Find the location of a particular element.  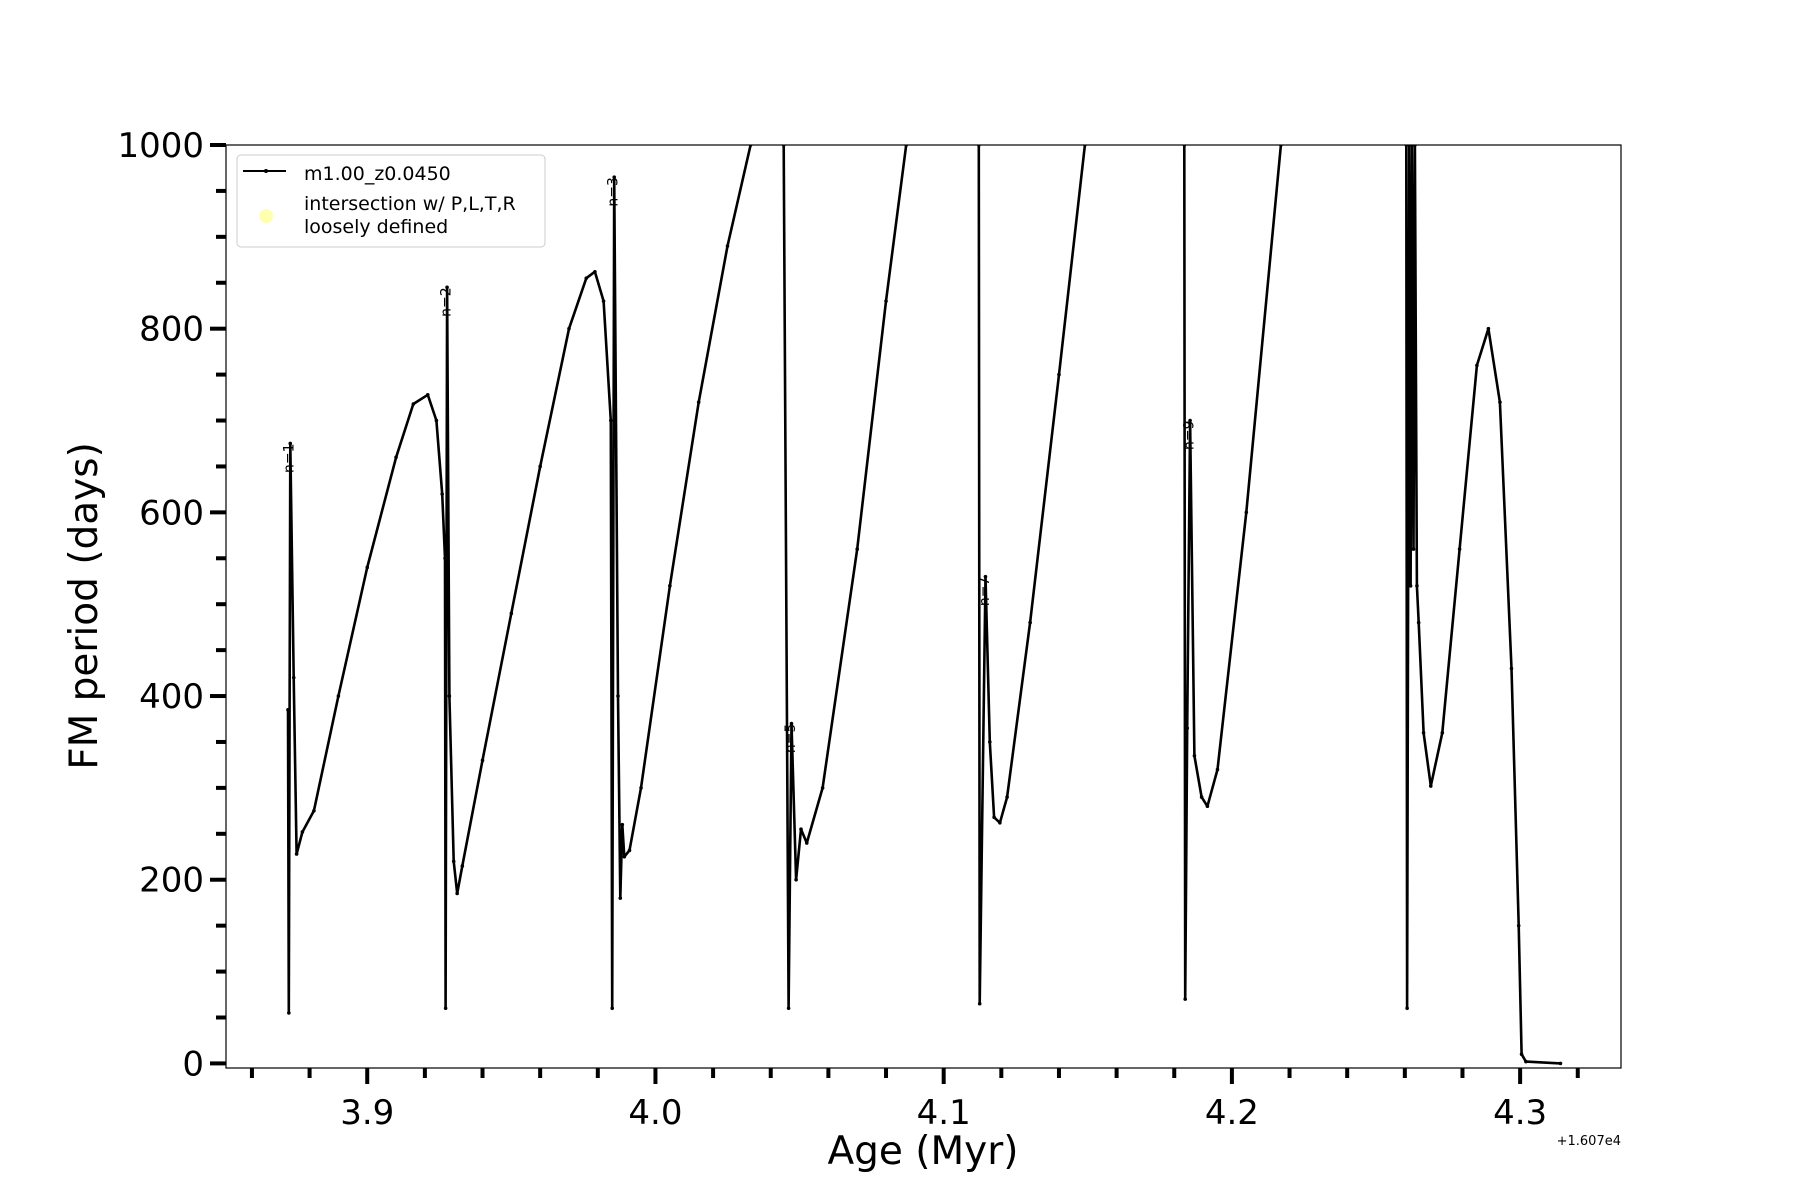

y-axis-ticks: 0 200 400 600 800 1000 is located at coordinates (171, 605).